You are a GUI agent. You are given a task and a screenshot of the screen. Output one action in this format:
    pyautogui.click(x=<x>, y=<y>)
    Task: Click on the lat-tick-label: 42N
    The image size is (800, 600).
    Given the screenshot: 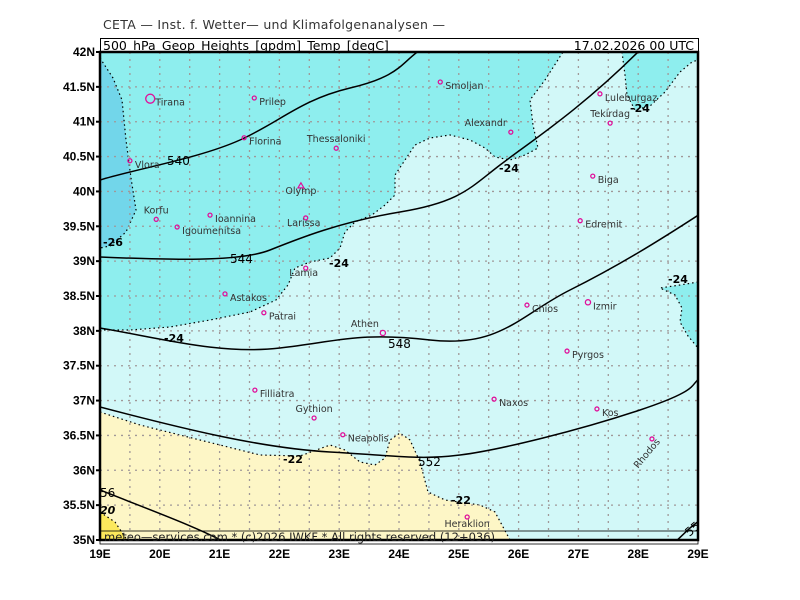 What is the action you would take?
    pyautogui.click(x=84, y=52)
    